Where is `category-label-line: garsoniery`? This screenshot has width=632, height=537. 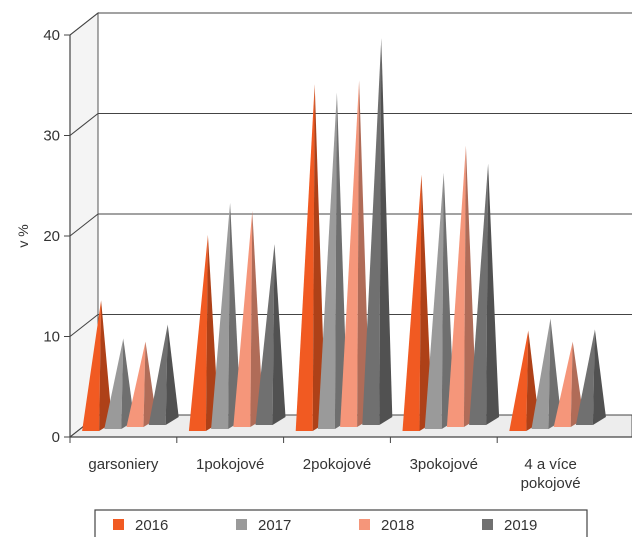
category-label-line: garsoniery is located at coordinates (123, 464).